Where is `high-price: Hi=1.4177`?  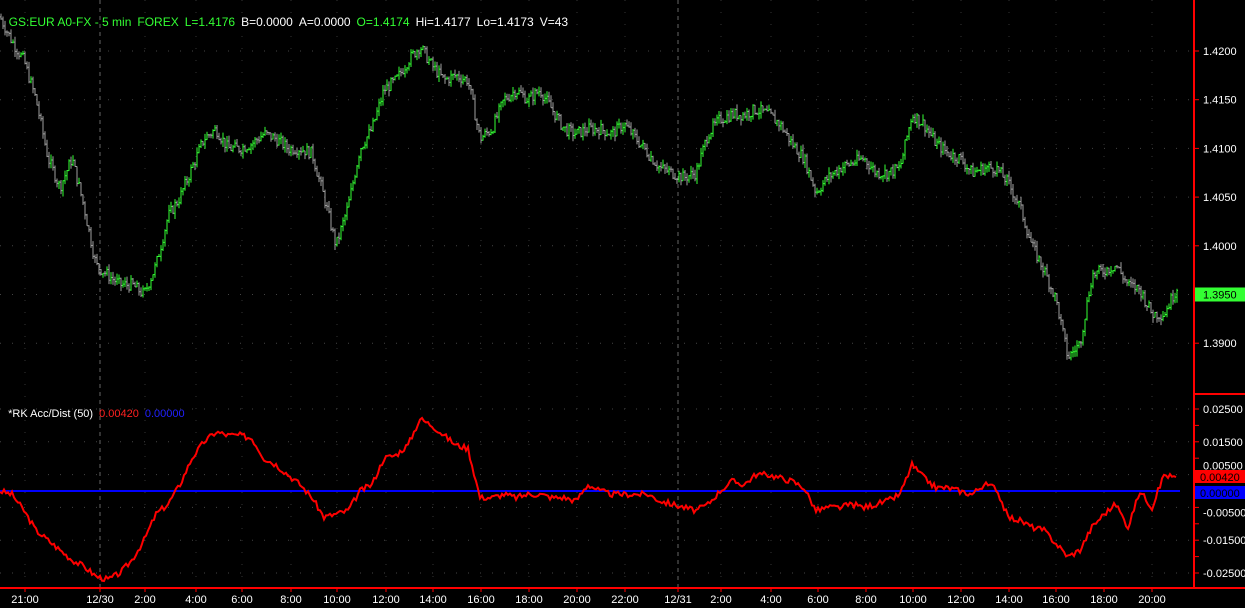 high-price: Hi=1.4177 is located at coordinates (443, 22).